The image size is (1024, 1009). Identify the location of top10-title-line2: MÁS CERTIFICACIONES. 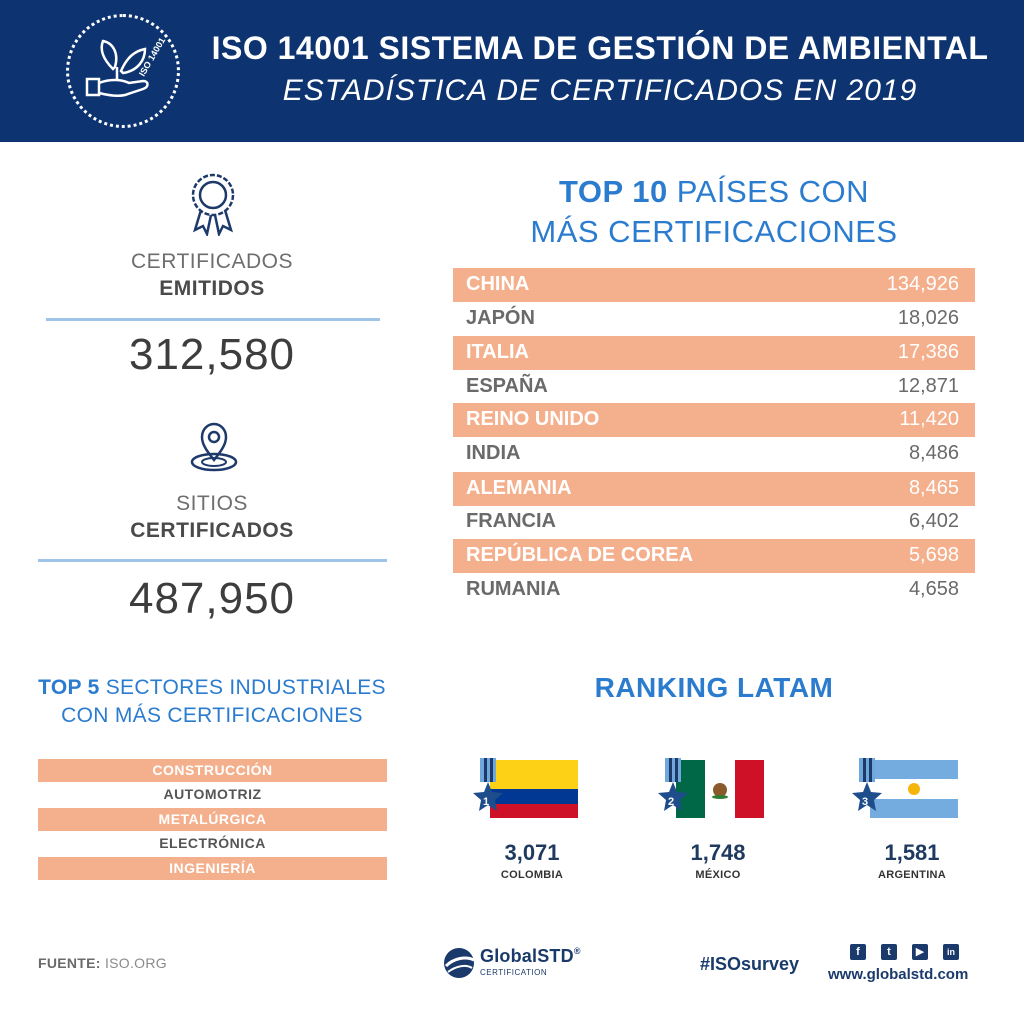
(714, 231).